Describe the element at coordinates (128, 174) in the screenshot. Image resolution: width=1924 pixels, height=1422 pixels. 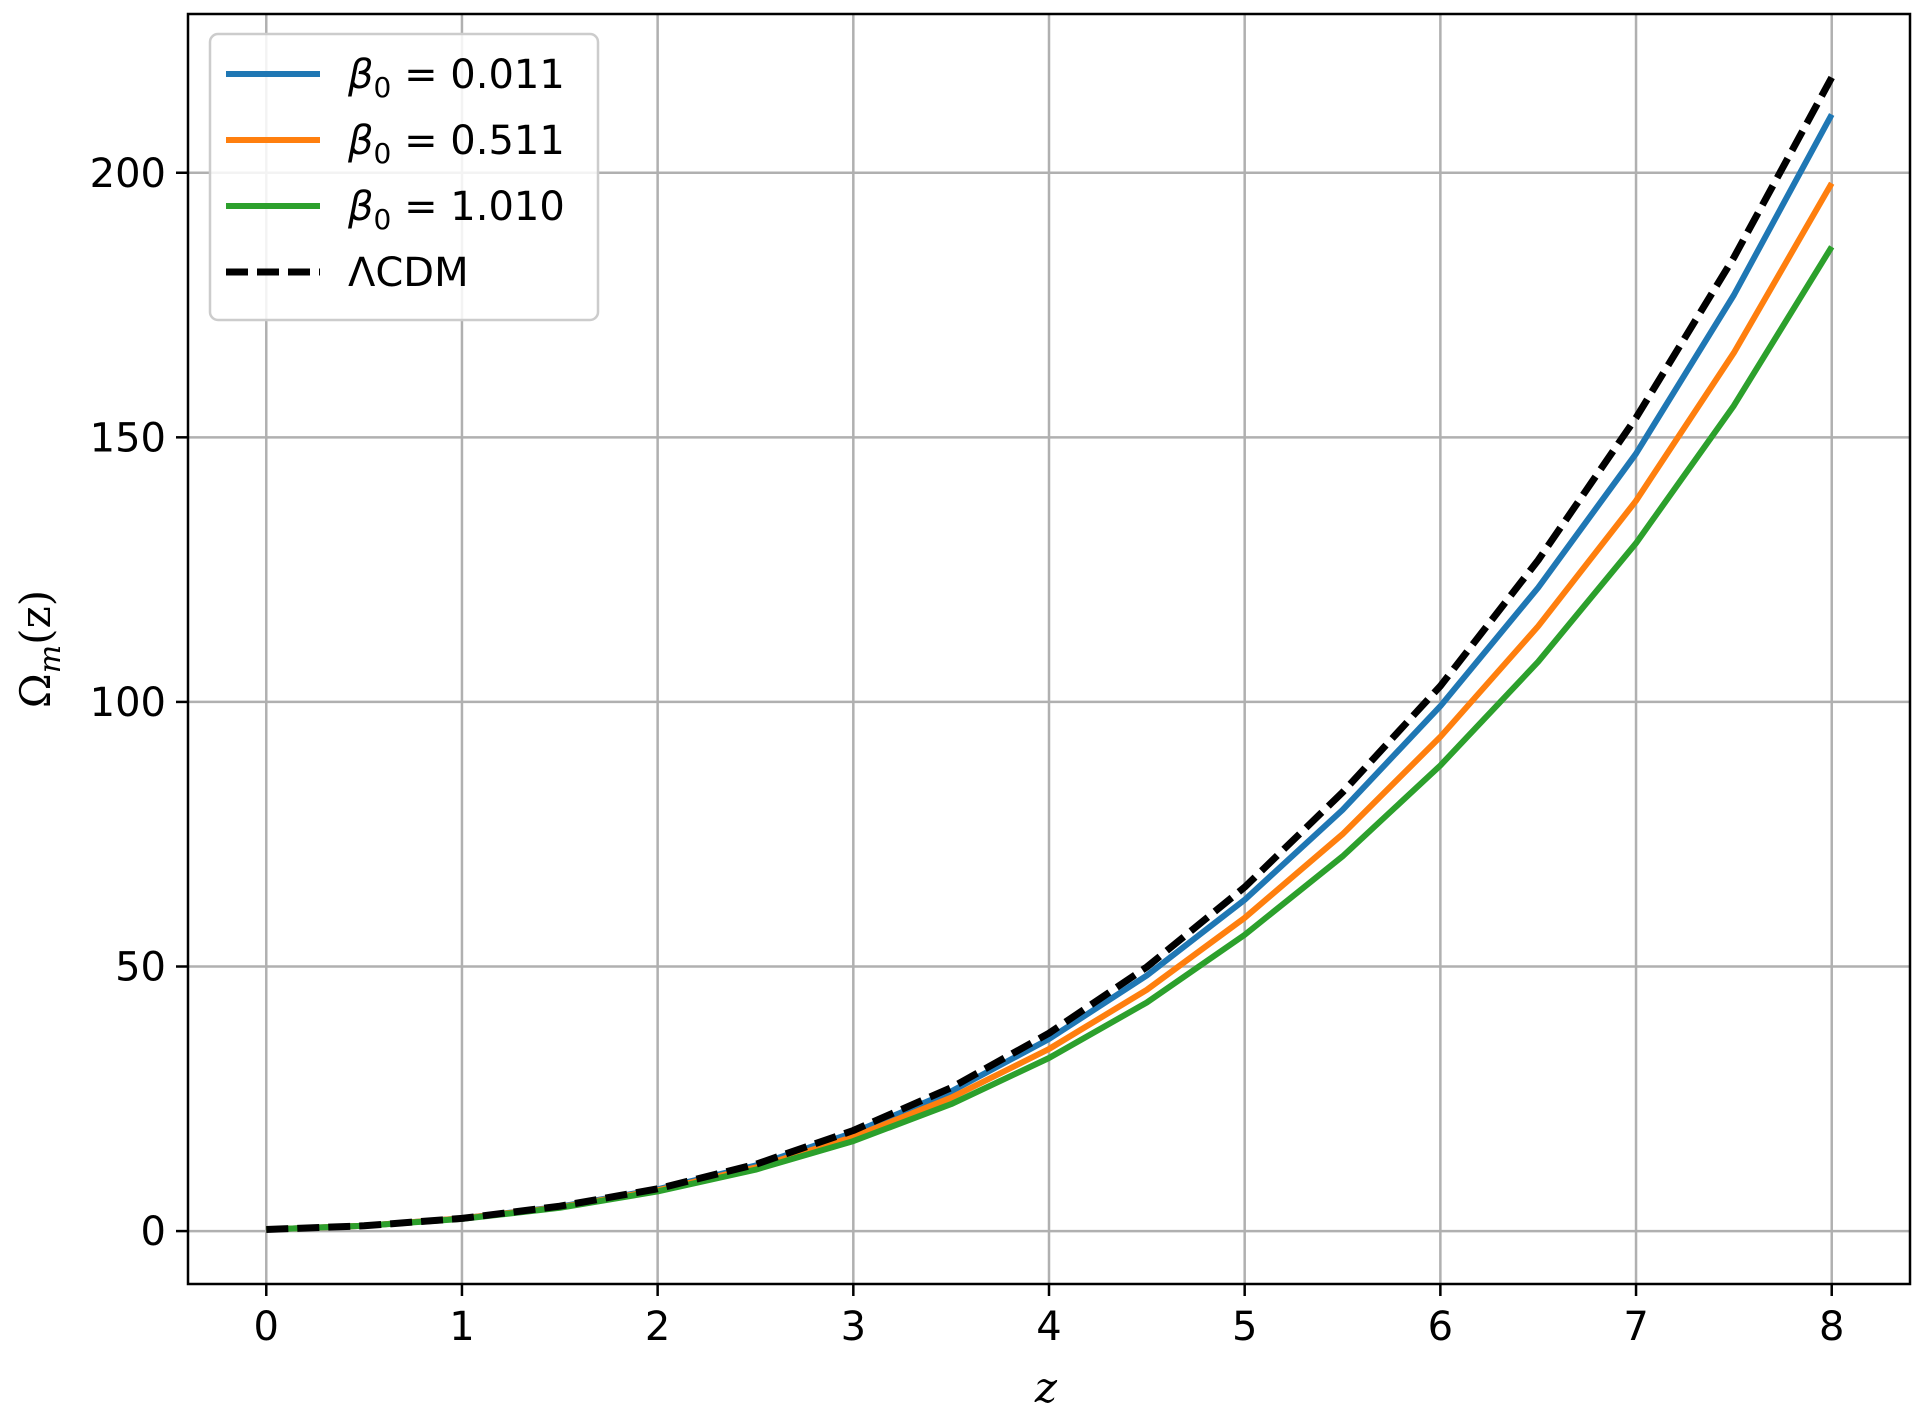
I see `y-tick-label: 200` at that location.